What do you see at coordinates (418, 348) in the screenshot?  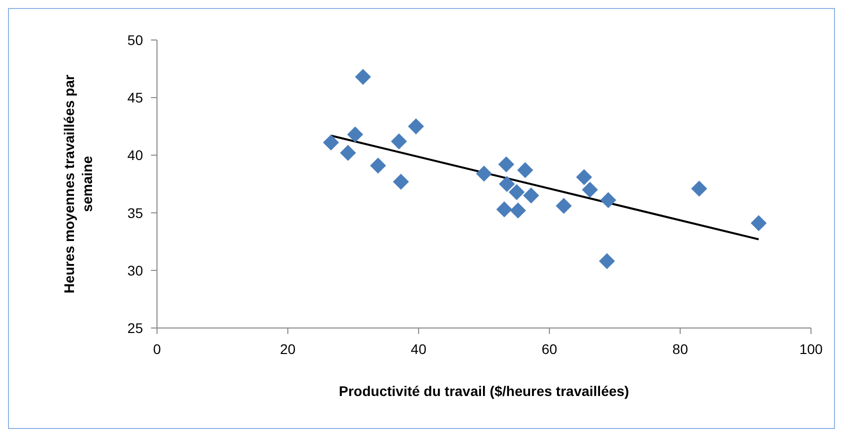 I see `x-tick-label: 40` at bounding box center [418, 348].